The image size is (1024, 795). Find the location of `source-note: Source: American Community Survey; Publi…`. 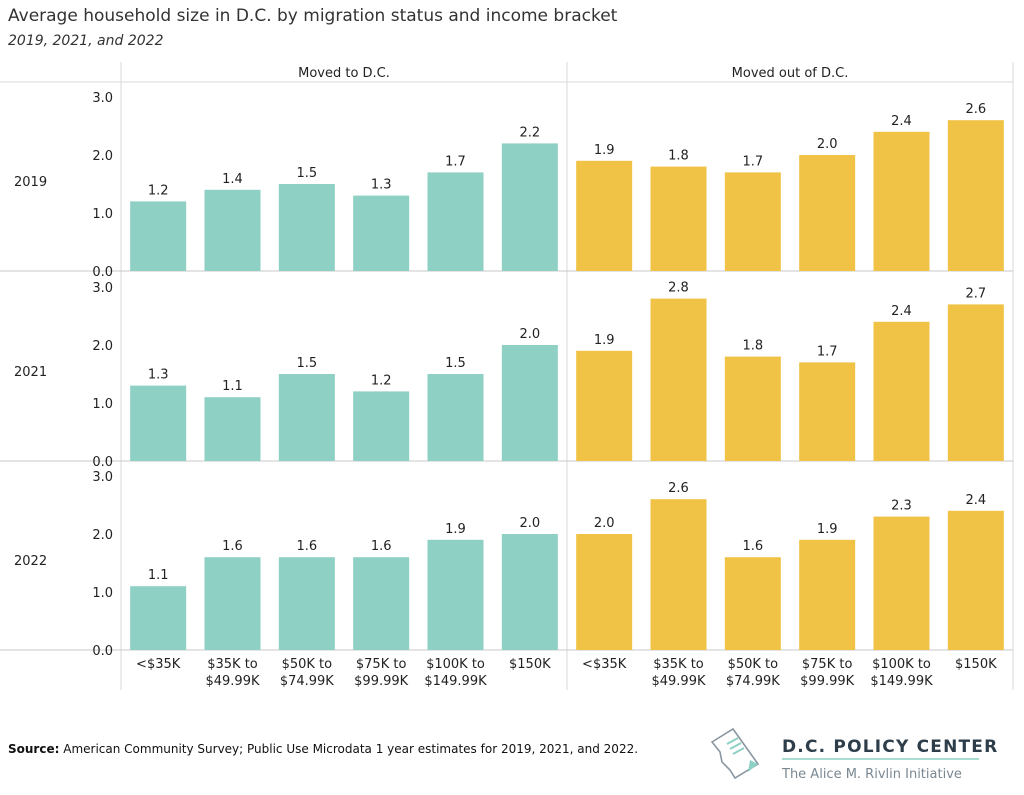

source-note: Source: American Community Survey; Publi… is located at coordinates (323, 749).